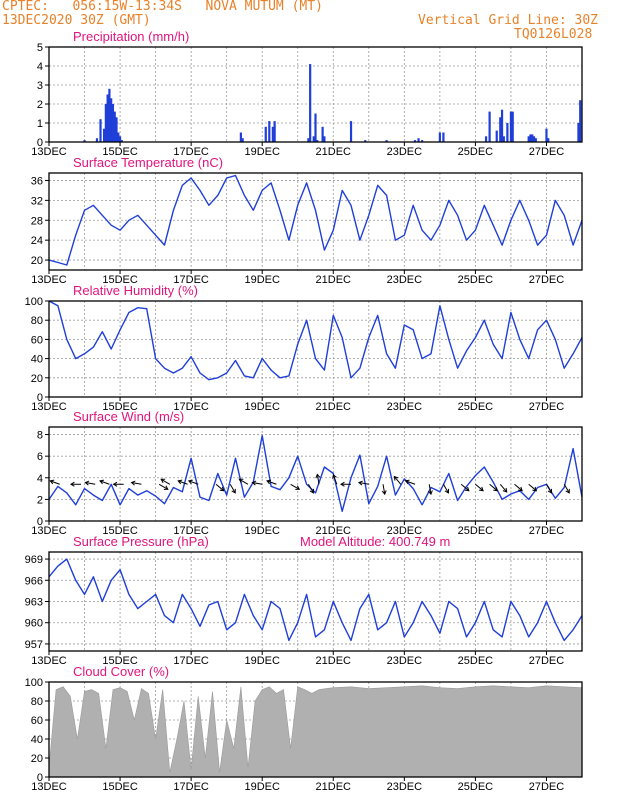 The width and height of the screenshot is (618, 800). Describe the element at coordinates (40, 522) in the screenshot. I see `y-tick-label: 0` at that location.